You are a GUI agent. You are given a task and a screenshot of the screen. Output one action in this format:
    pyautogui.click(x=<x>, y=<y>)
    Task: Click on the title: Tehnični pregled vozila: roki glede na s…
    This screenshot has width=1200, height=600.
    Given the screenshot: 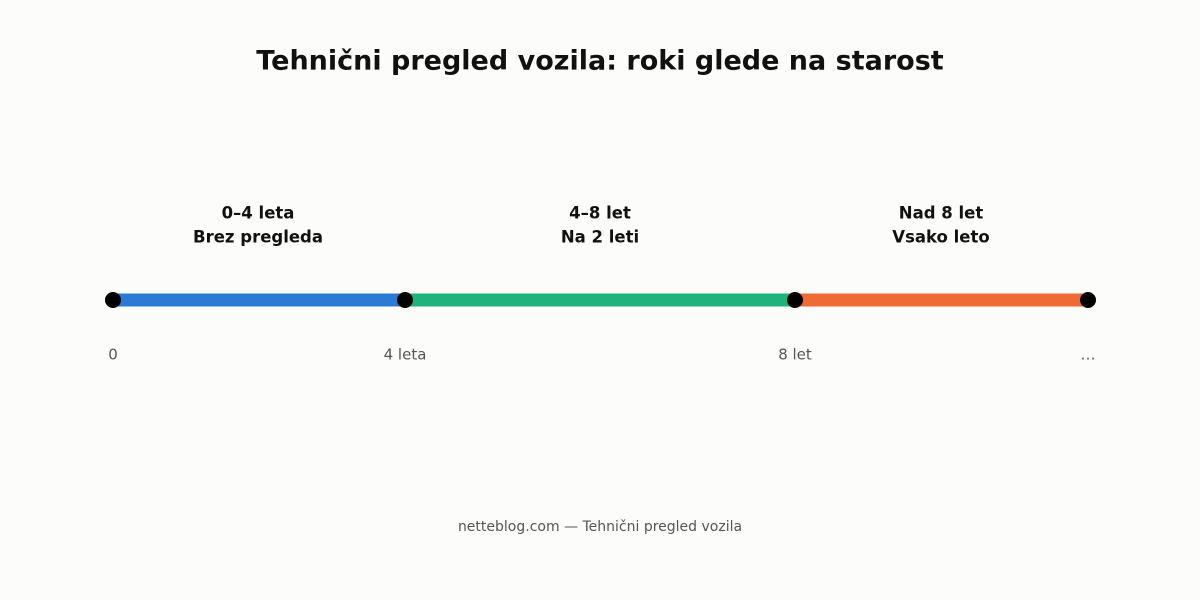 What is the action you would take?
    pyautogui.click(x=599, y=61)
    